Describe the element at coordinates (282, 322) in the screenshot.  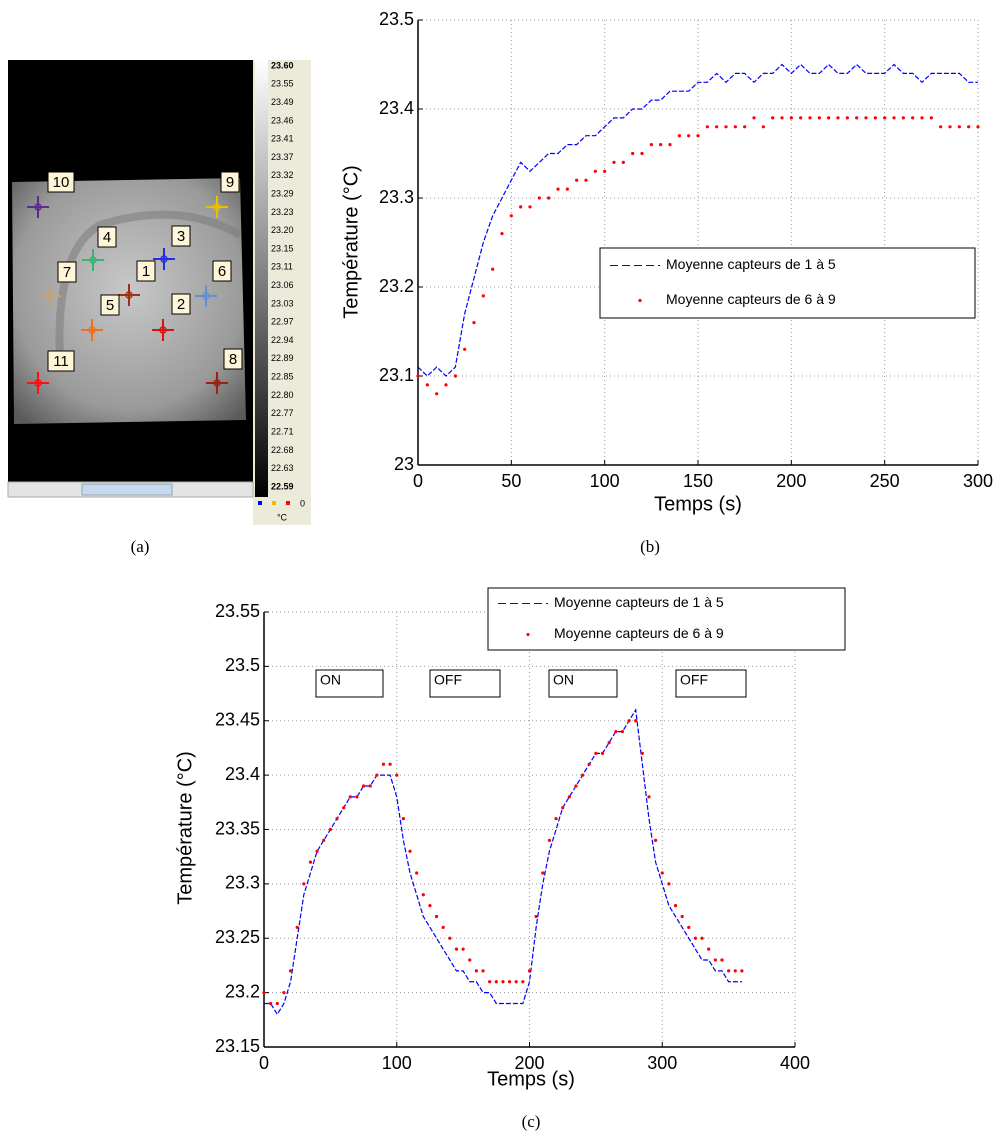
I see `colorbar-label: 22.97` at that location.